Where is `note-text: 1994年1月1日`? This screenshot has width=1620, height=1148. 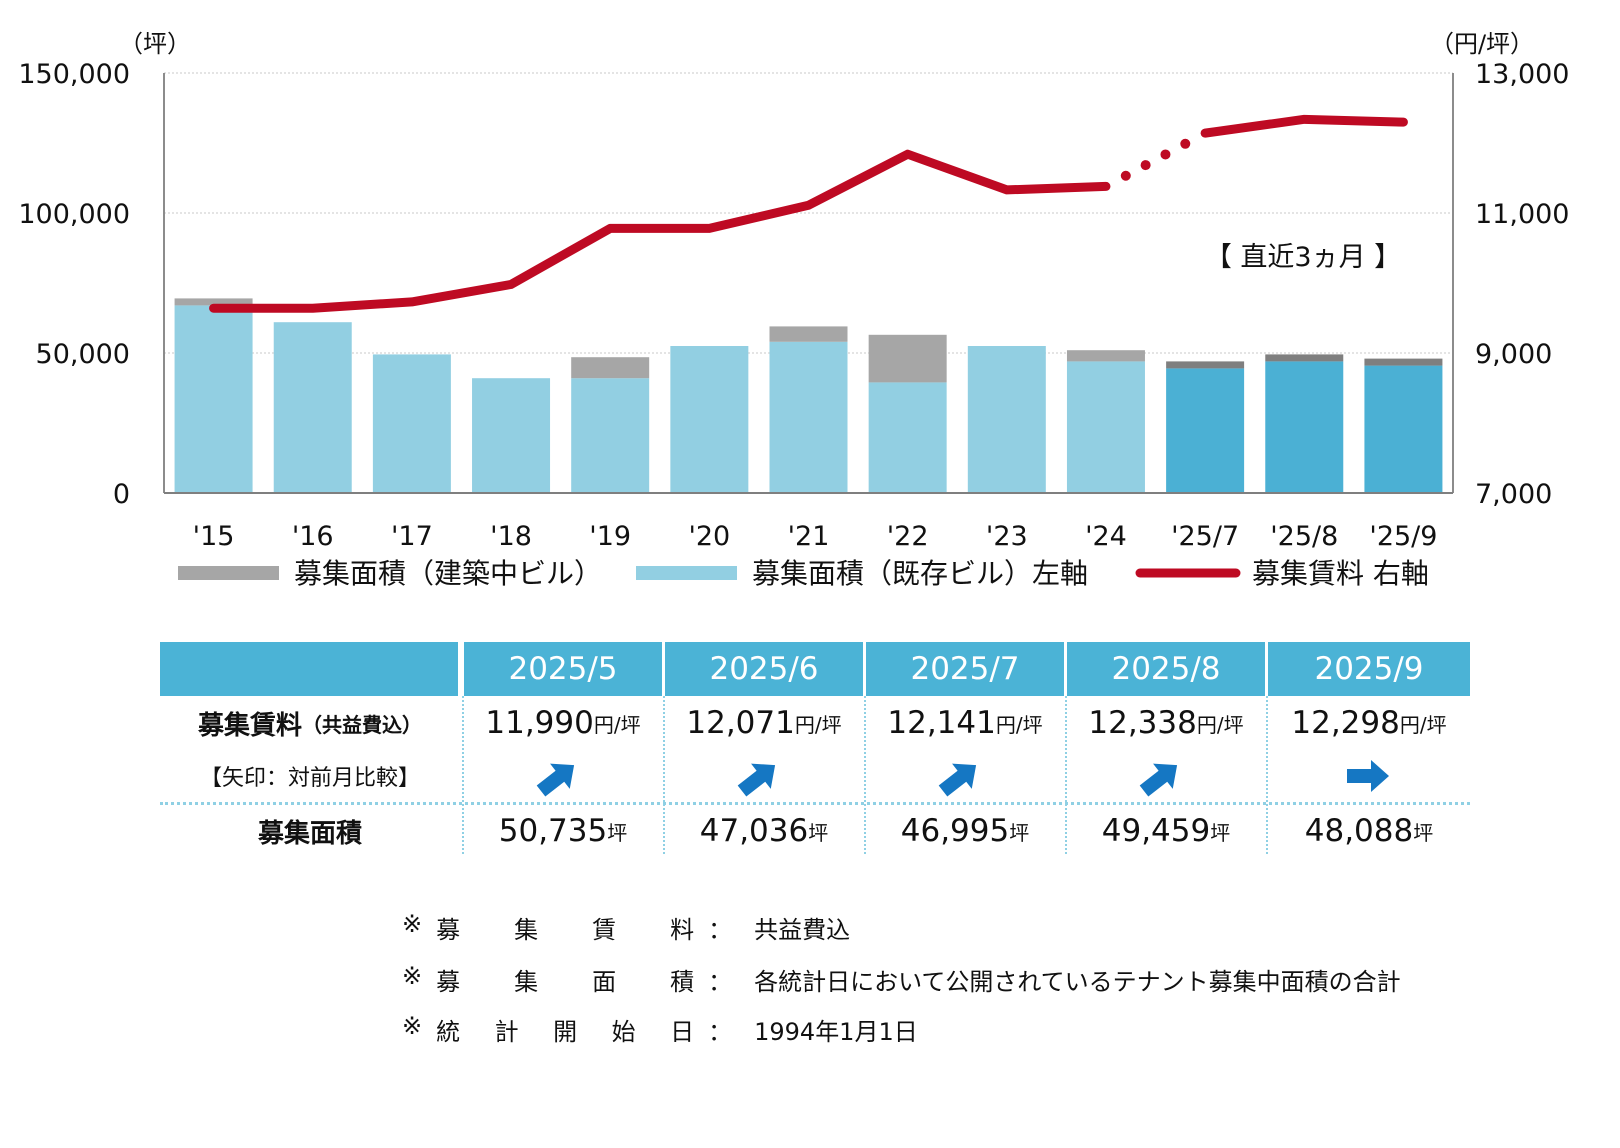 note-text: 1994年1月1日 is located at coordinates (836, 1032).